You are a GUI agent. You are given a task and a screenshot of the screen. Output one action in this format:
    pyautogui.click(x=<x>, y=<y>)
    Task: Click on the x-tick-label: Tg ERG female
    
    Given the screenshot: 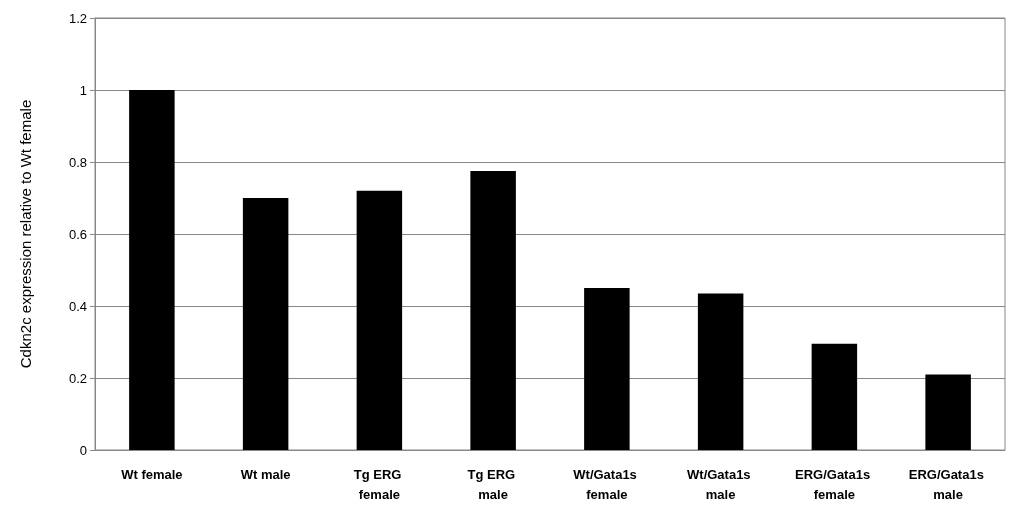 What is the action you would take?
    pyautogui.click(x=379, y=484)
    